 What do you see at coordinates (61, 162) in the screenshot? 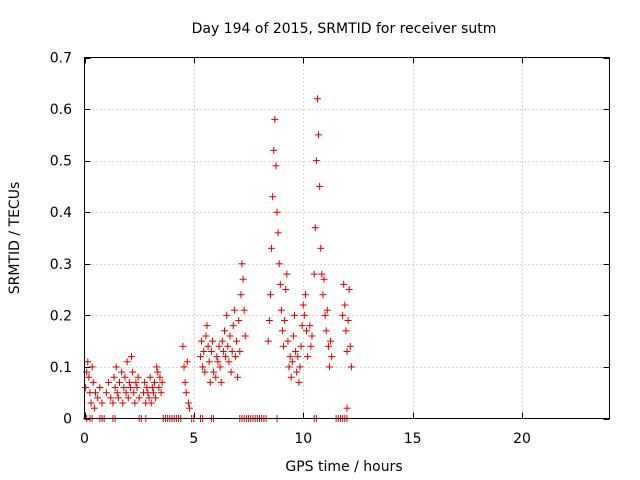
I see `y-tick-label: 0.5` at bounding box center [61, 162].